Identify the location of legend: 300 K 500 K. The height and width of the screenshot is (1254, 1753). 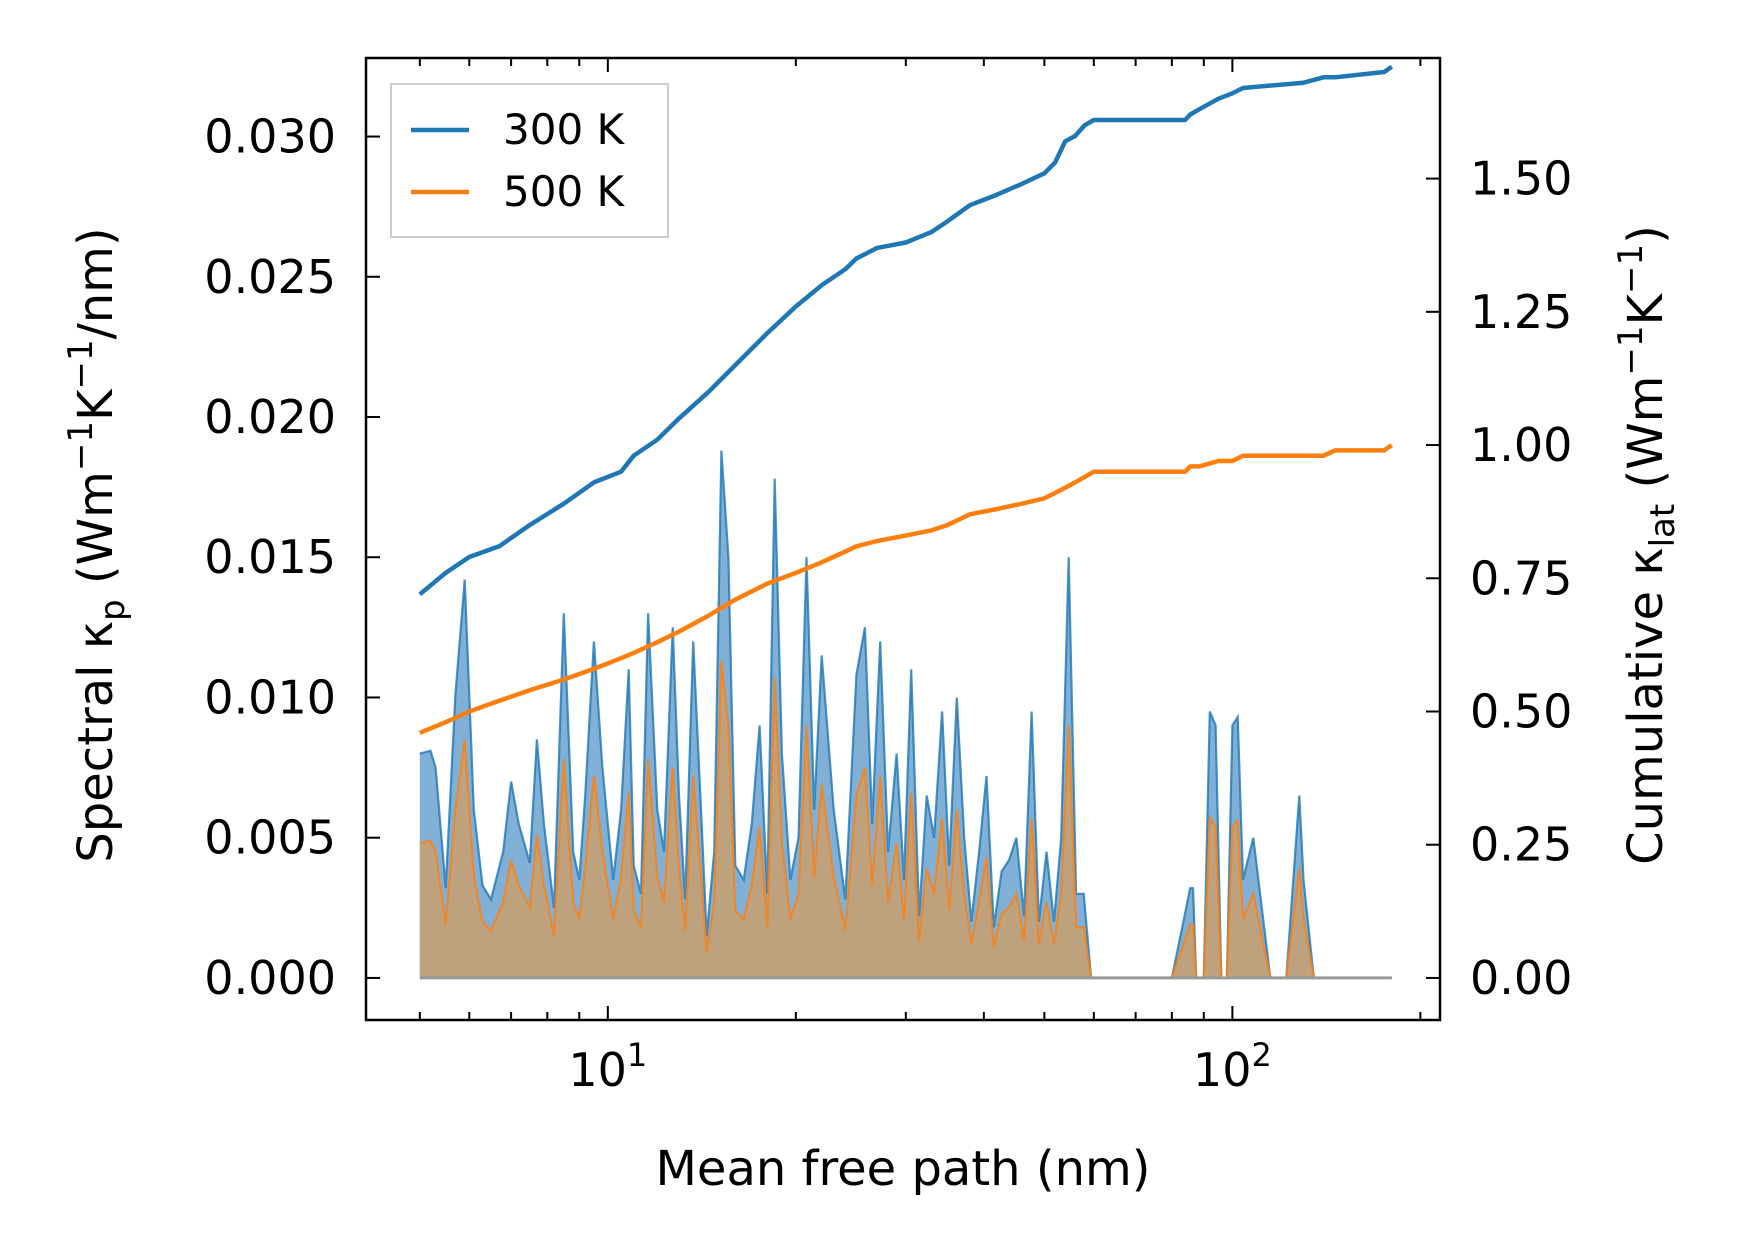
(529, 160).